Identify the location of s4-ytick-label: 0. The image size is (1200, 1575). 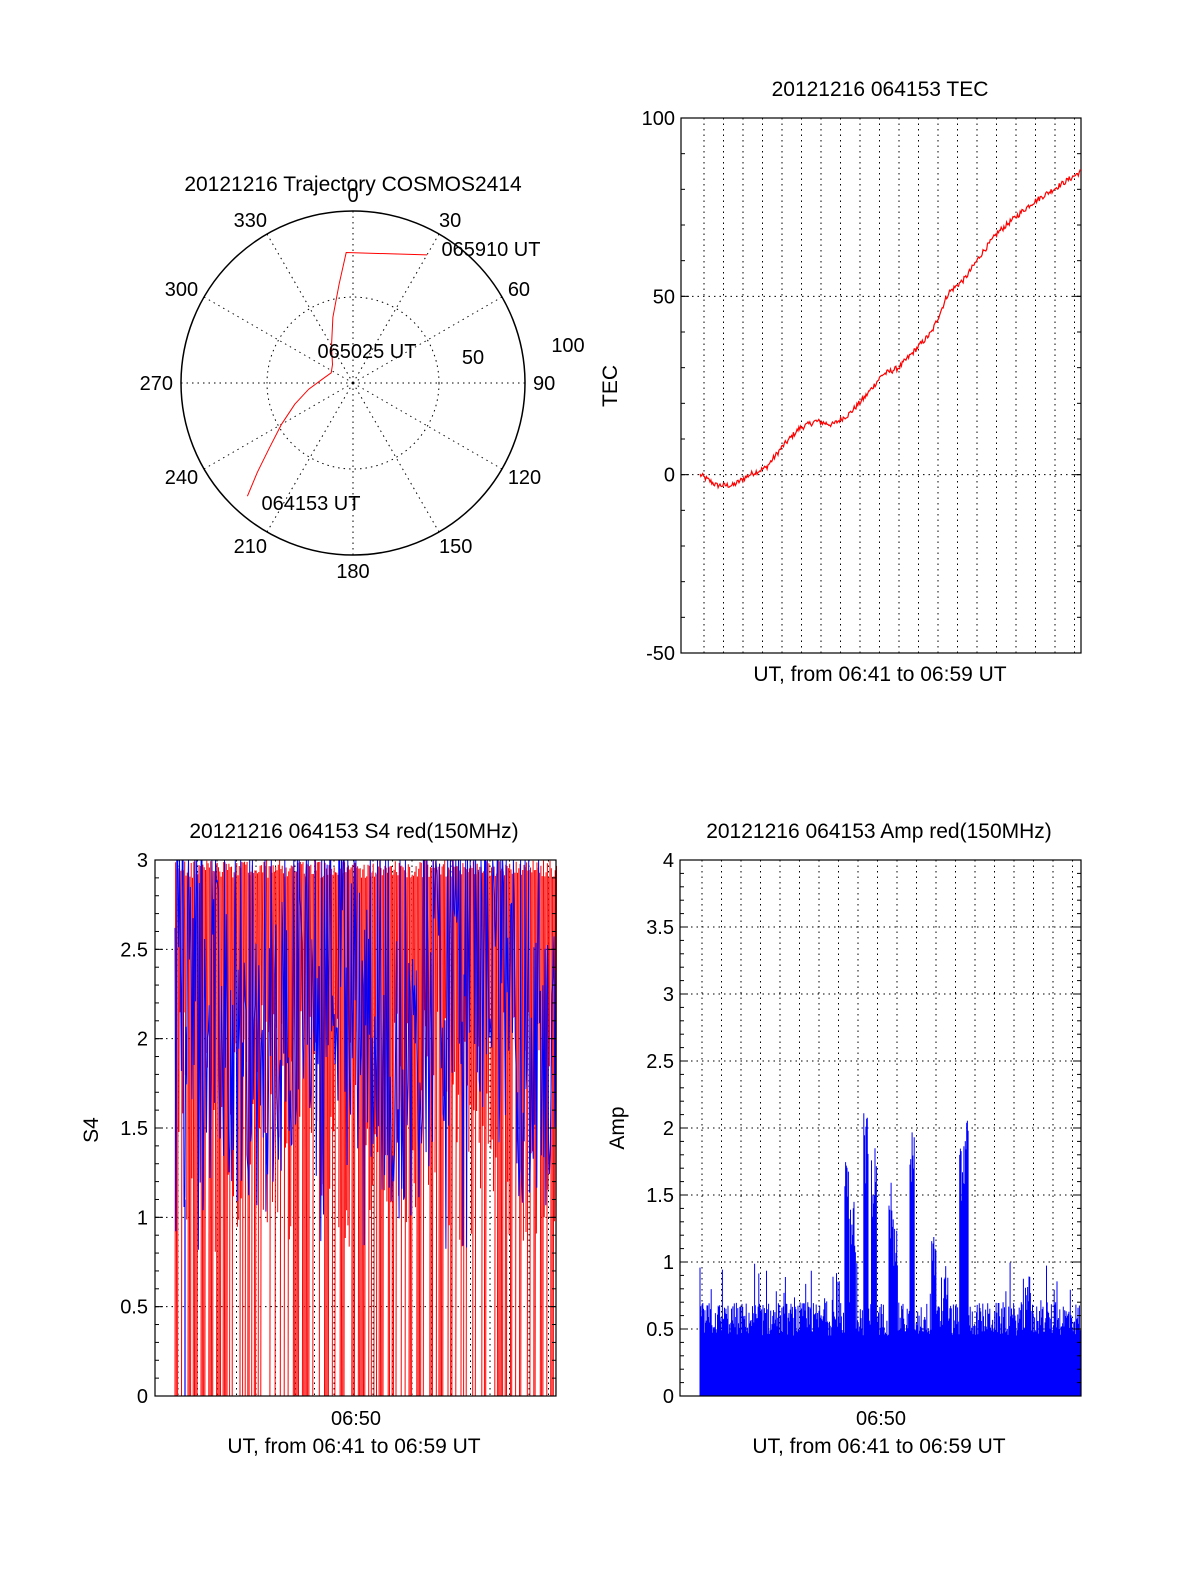
(142, 1397).